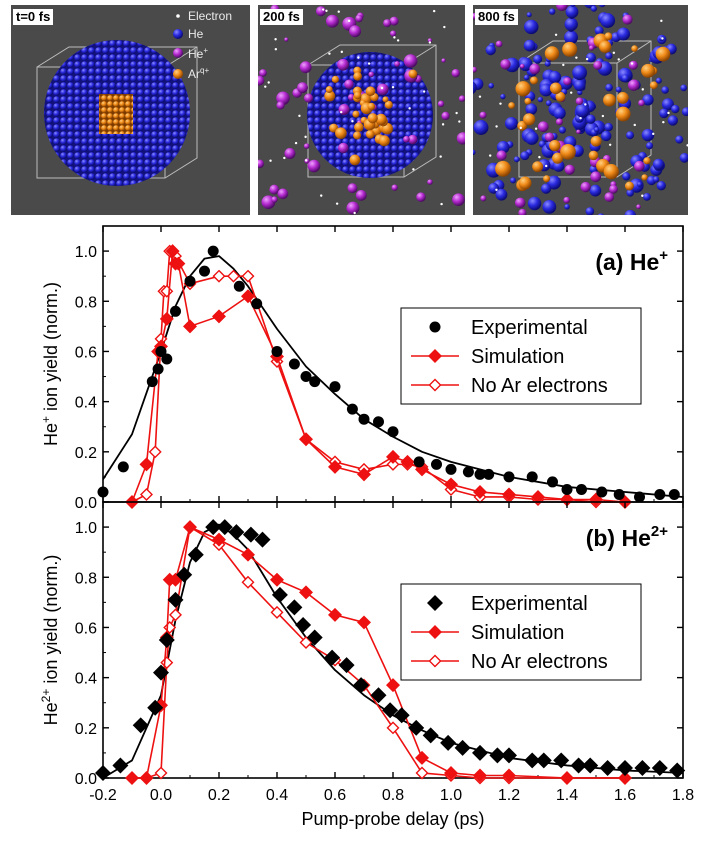 The width and height of the screenshot is (701, 853). Describe the element at coordinates (86, 403) in the screenshot. I see `y-tick-label: 0.4` at that location.